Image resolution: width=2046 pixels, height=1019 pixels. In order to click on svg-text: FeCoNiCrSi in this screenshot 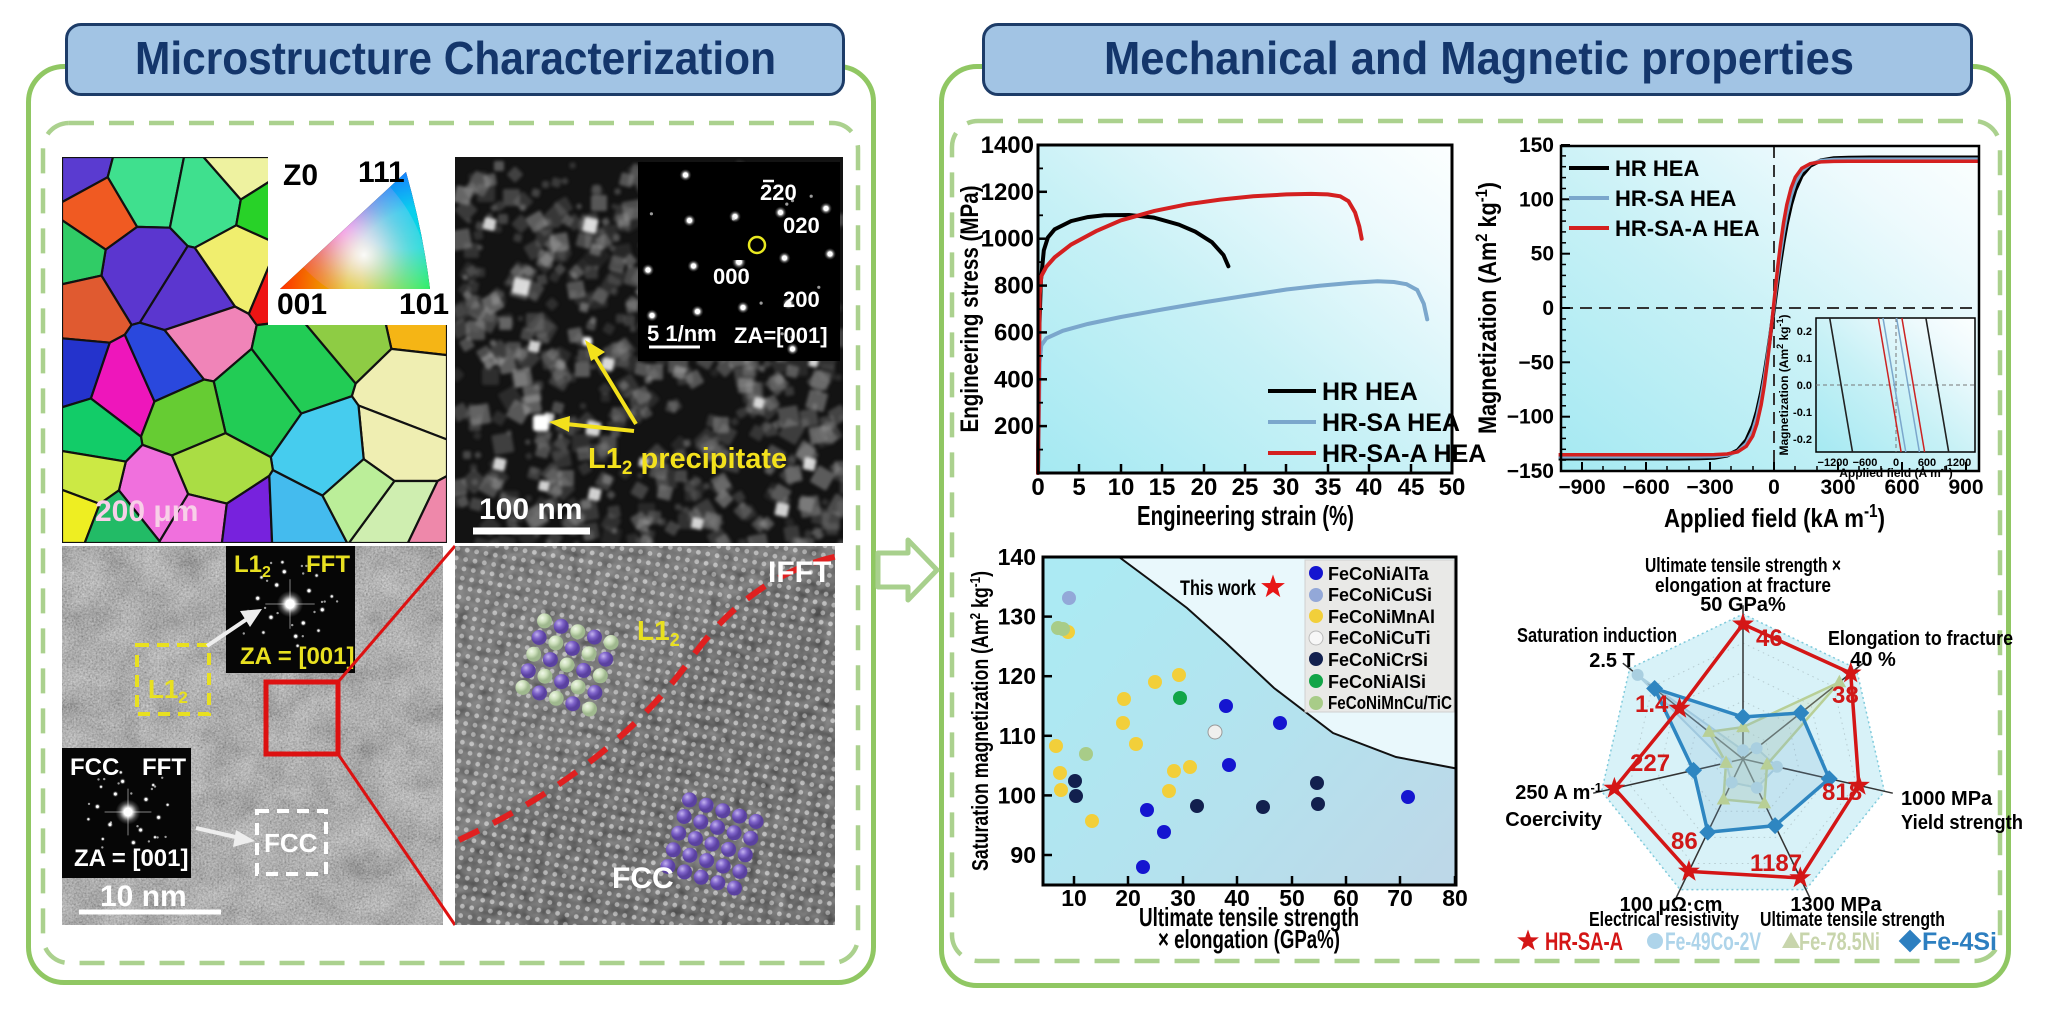, I will do `click(1378, 660)`.